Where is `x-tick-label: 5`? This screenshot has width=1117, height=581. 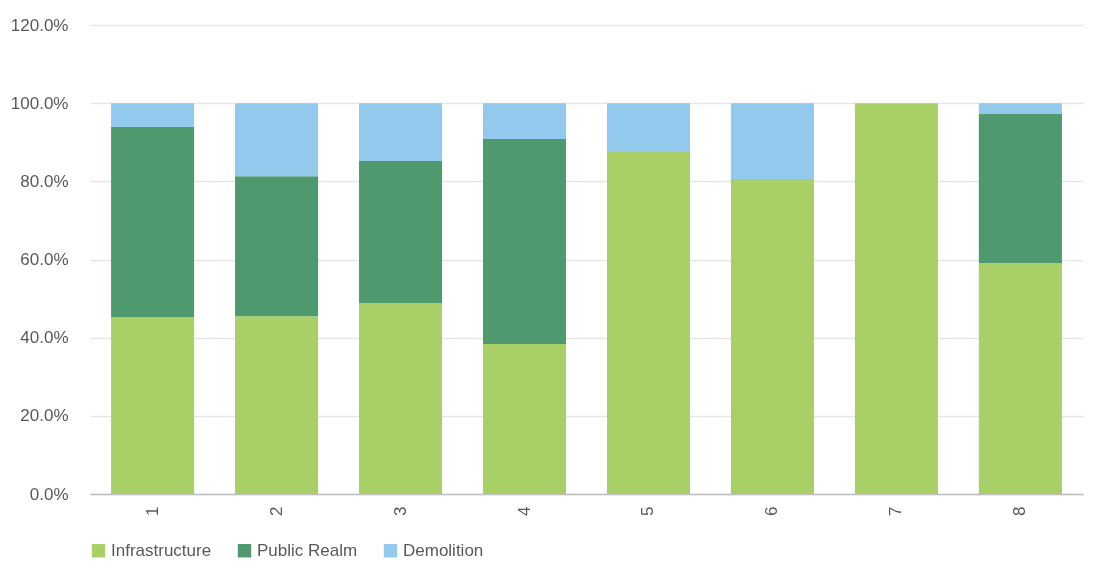
x-tick-label: 5 is located at coordinates (648, 511).